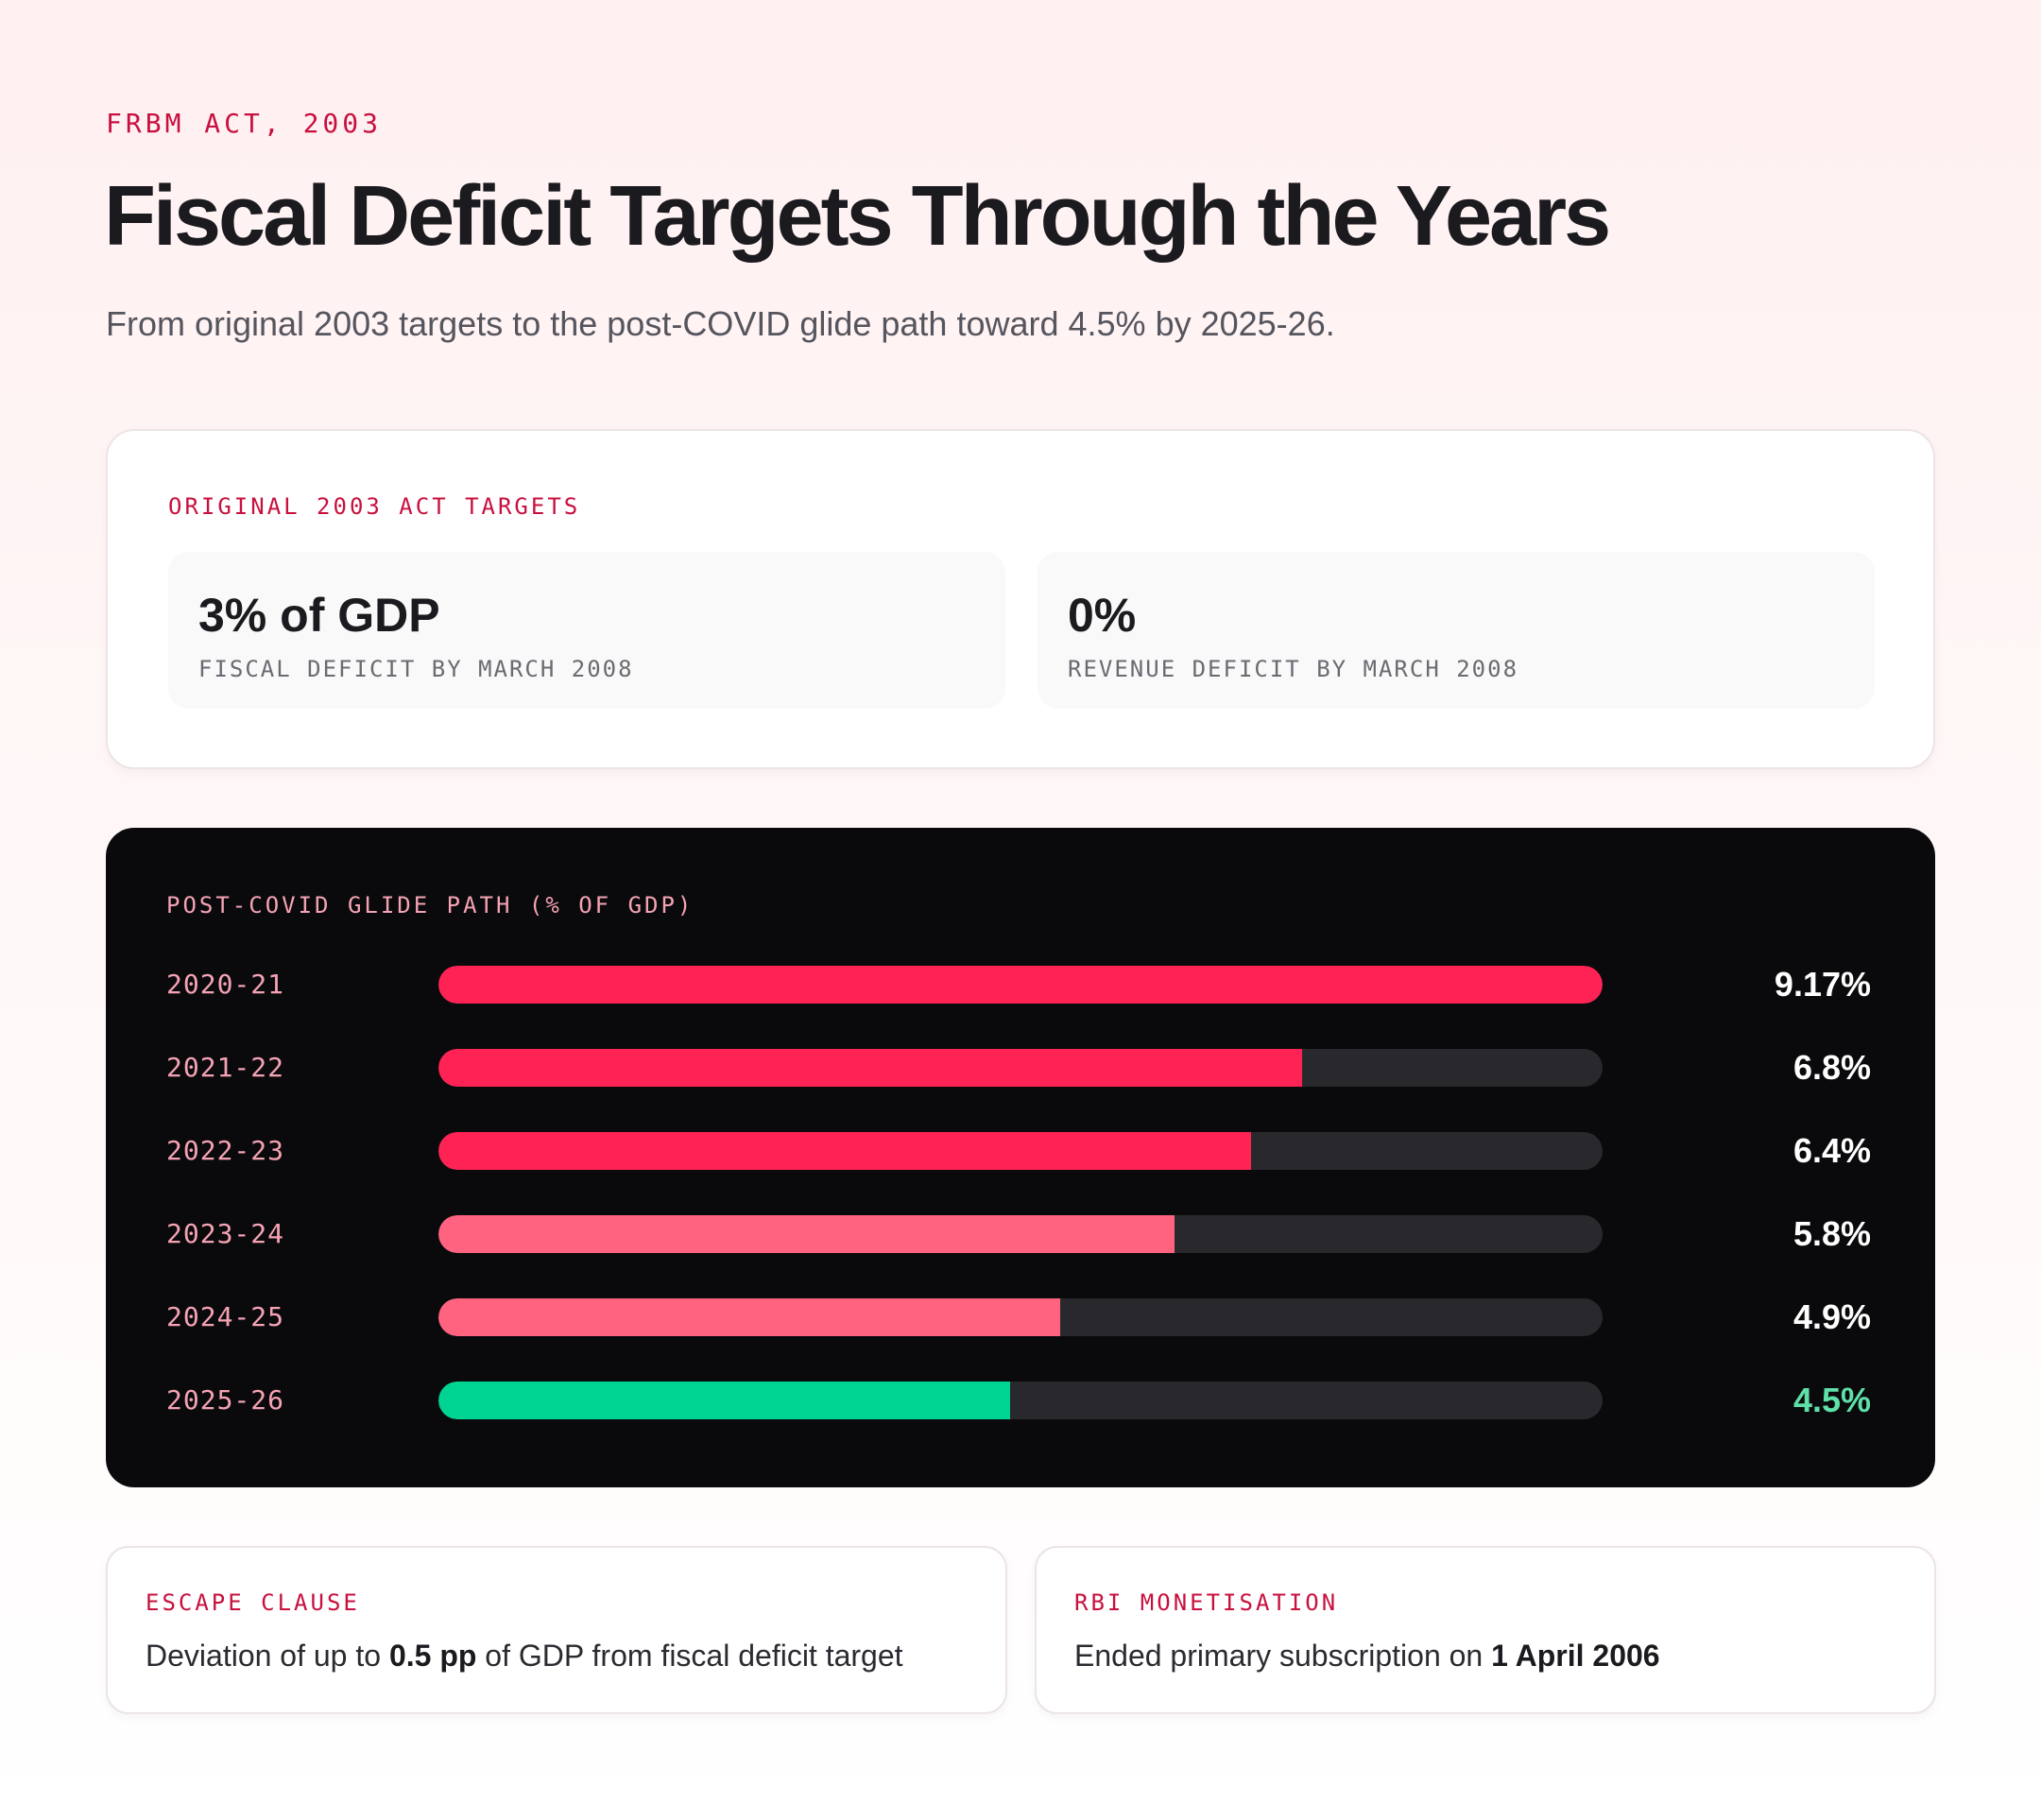 The width and height of the screenshot is (2041, 1820). I want to click on bar-category-label: 2021-22, so click(225, 1067).